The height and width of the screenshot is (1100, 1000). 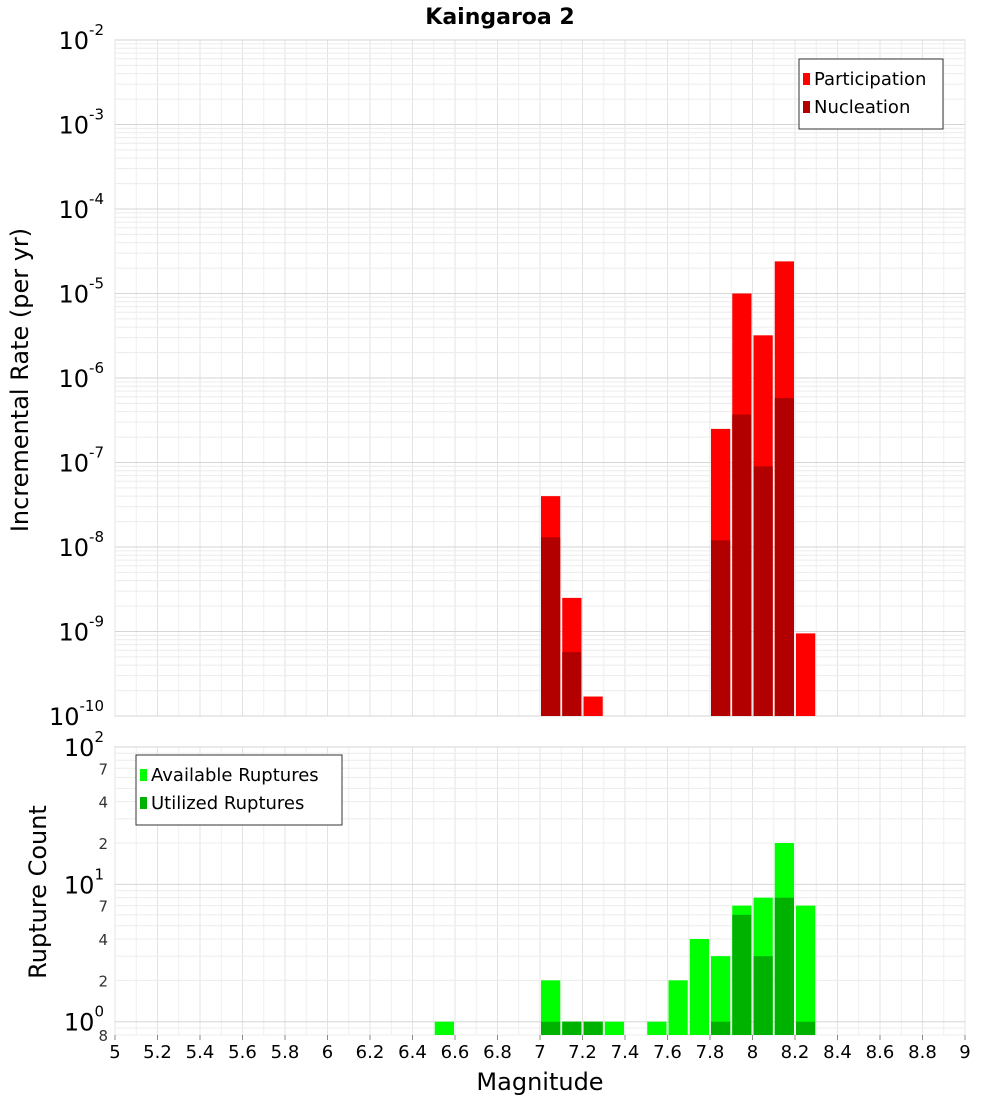 What do you see at coordinates (114, 1052) in the screenshot?
I see `x-tick-label: 5` at bounding box center [114, 1052].